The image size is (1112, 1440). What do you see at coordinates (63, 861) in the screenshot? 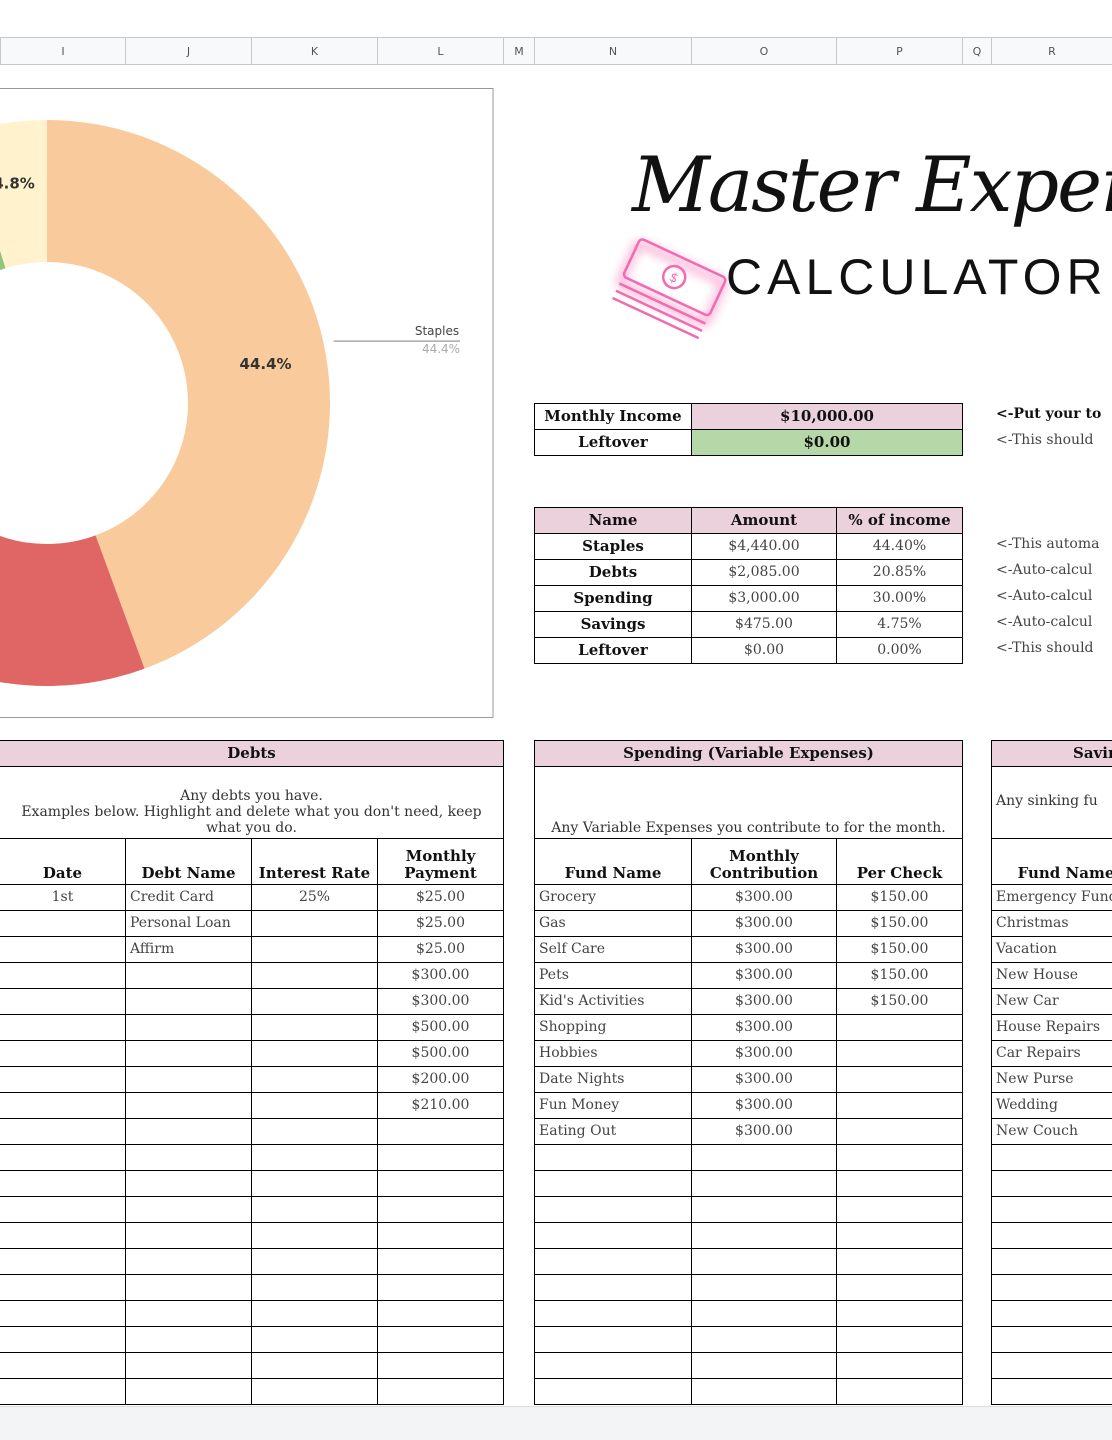
I see `cell: Date` at bounding box center [63, 861].